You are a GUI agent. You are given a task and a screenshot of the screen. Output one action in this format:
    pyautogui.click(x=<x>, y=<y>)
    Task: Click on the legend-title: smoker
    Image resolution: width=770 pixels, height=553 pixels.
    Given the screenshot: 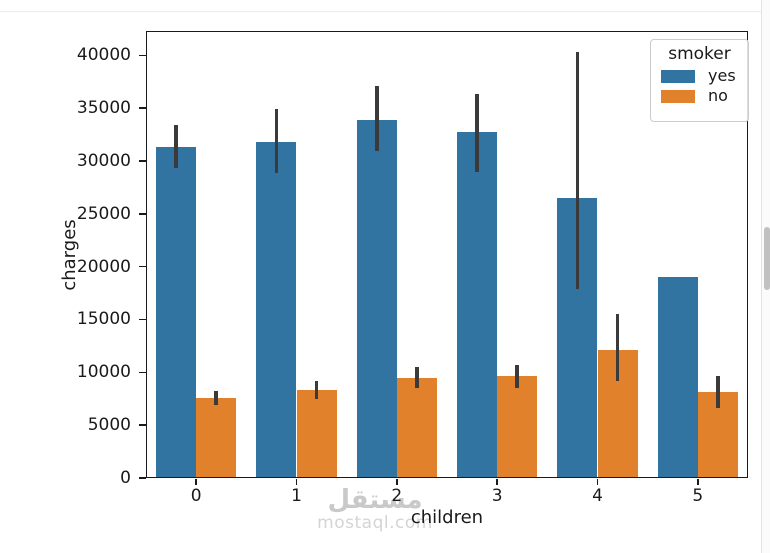 What is the action you would take?
    pyautogui.click(x=699, y=54)
    